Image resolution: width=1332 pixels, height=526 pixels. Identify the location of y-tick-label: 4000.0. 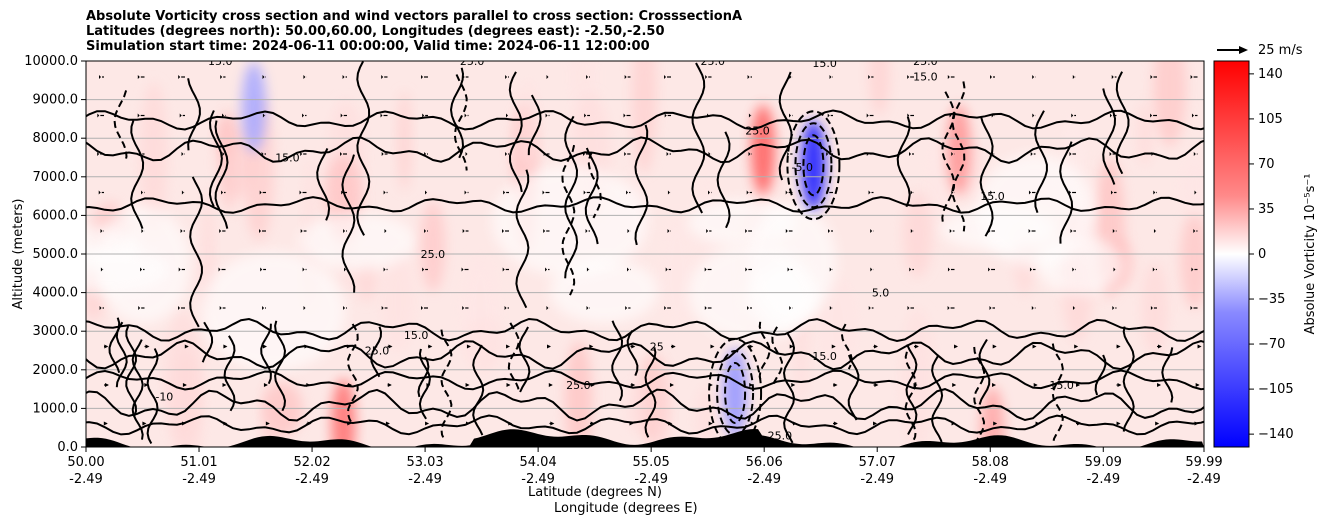
(56, 293).